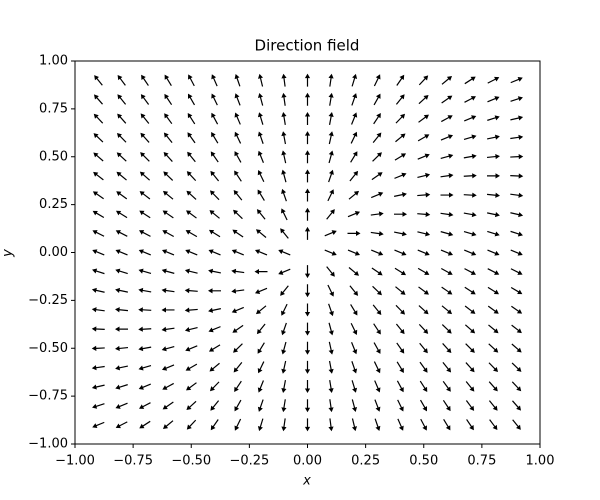  What do you see at coordinates (48, 300) in the screenshot?
I see `y-tick-label: −0.25` at bounding box center [48, 300].